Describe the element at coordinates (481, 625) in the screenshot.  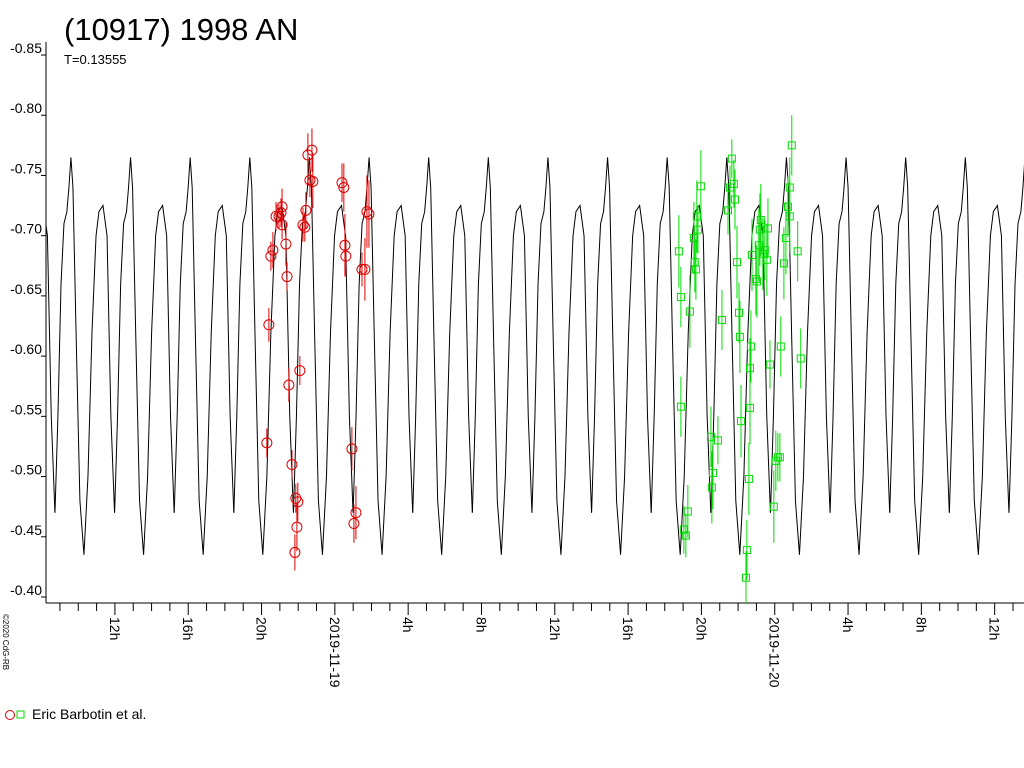
I see `x-tick-label: 8h` at that location.